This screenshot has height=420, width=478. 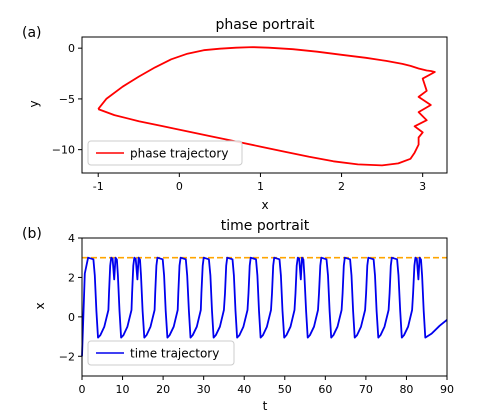 What do you see at coordinates (179, 186) in the screenshot?
I see `panel-a-x-tick-label: 0` at bounding box center [179, 186].